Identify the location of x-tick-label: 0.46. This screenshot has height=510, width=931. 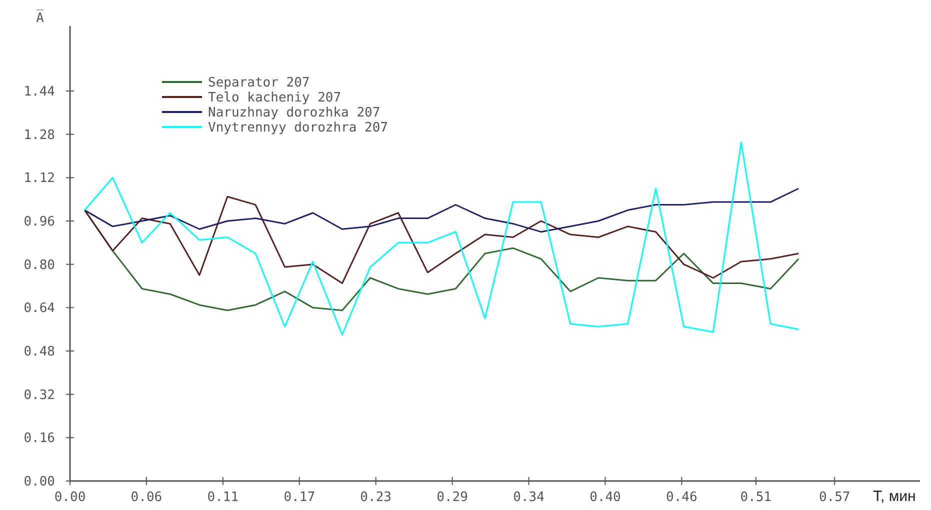
(682, 497).